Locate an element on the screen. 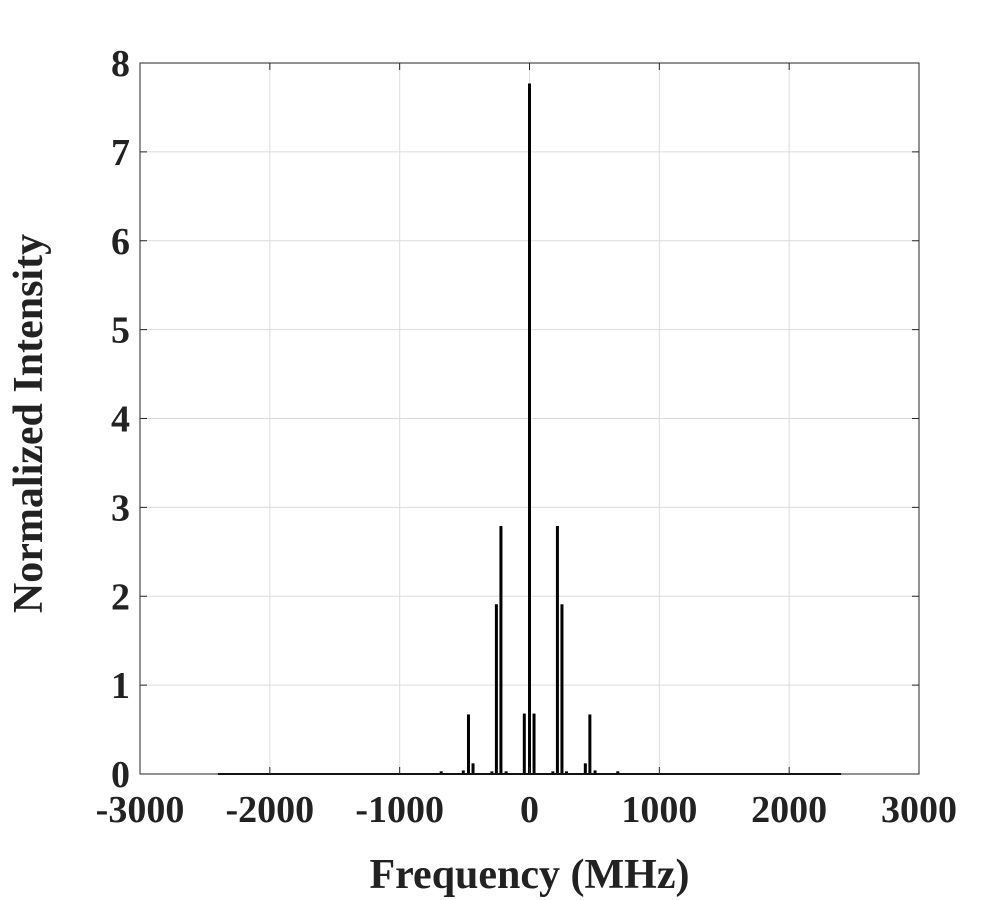  x-tick-label: 0 is located at coordinates (529, 810).